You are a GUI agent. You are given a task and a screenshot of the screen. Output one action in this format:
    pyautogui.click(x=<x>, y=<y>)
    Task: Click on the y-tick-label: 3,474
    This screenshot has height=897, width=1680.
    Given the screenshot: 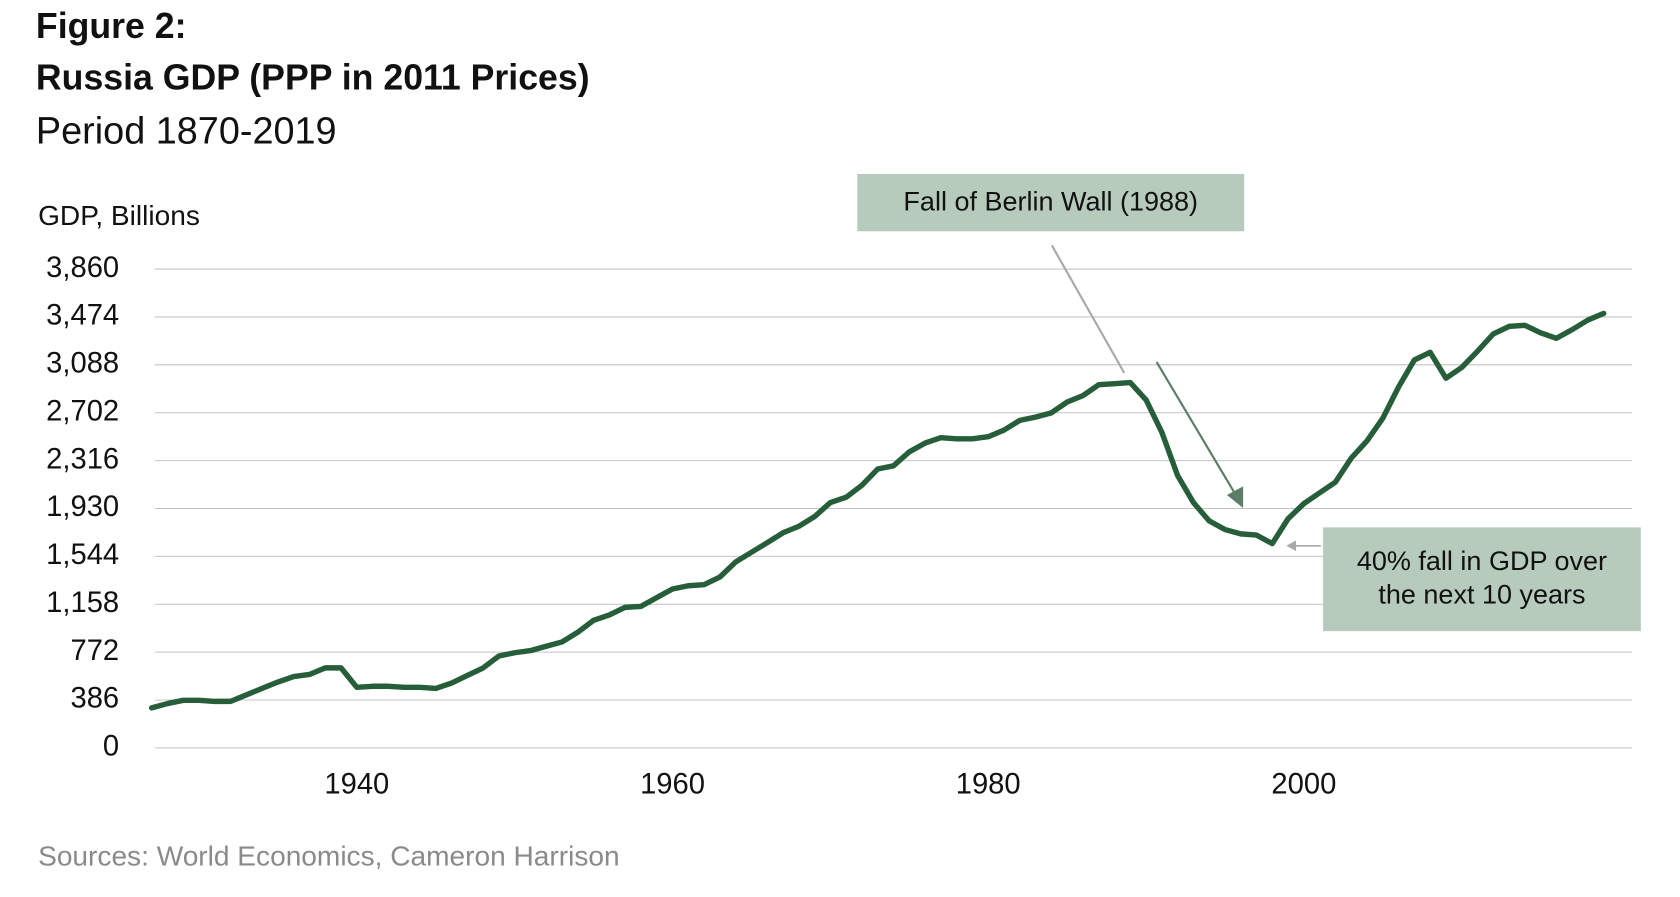 What is the action you would take?
    pyautogui.click(x=82, y=316)
    